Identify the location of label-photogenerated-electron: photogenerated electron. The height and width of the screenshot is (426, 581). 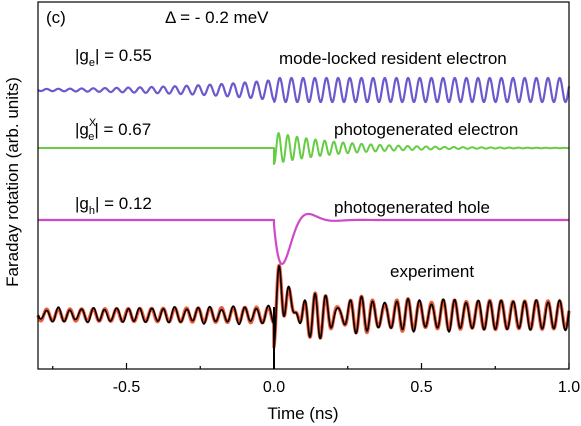
(426, 129).